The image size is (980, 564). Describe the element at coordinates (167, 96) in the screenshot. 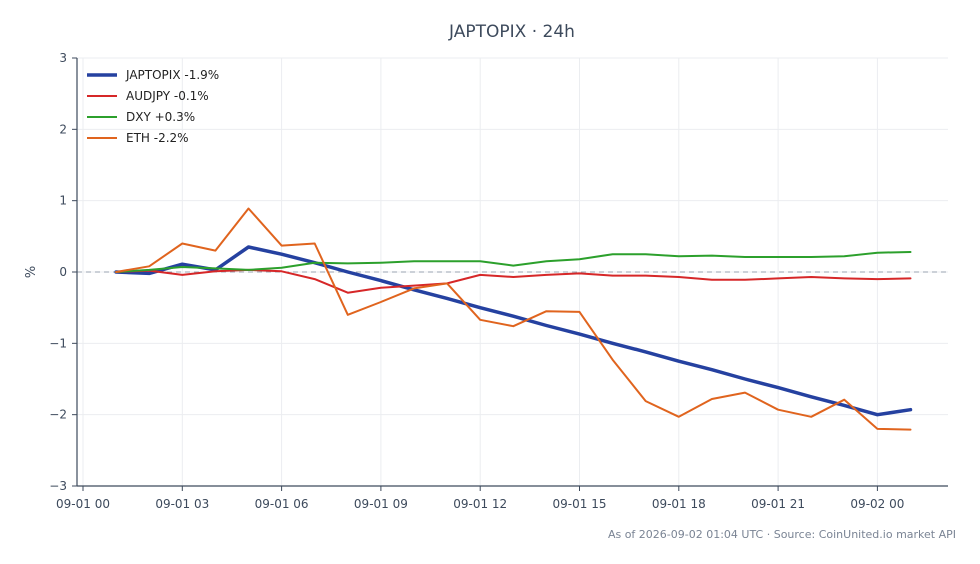

I see `legend-label: AUDJPY -0.1%` at that location.